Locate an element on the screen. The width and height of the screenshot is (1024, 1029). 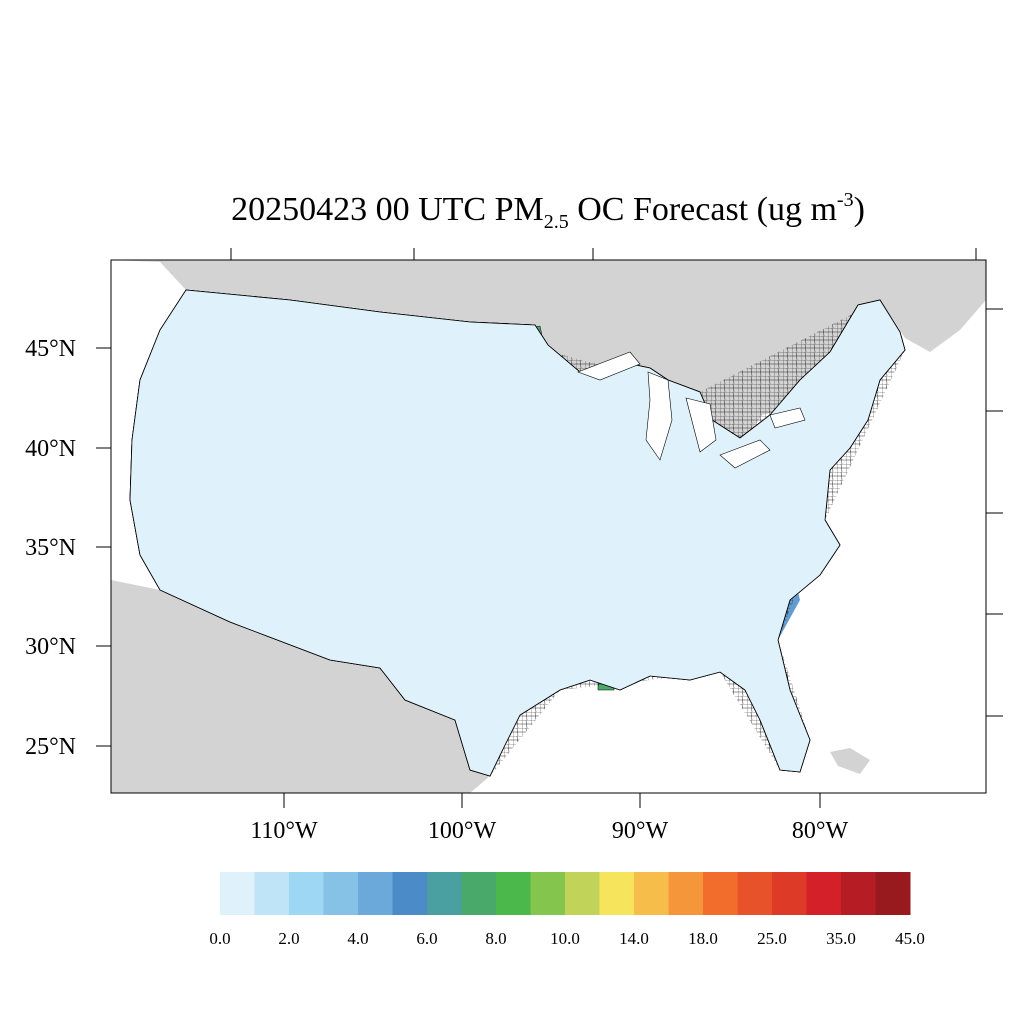
colorbar-label: 4.0 is located at coordinates (357, 938).